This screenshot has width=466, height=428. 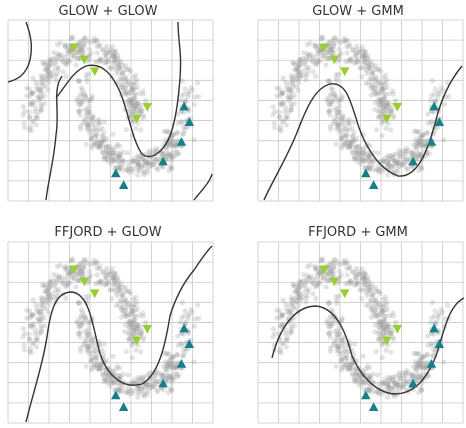 What do you see at coordinates (361, 106) in the screenshot?
I see `scatter-points` at bounding box center [361, 106].